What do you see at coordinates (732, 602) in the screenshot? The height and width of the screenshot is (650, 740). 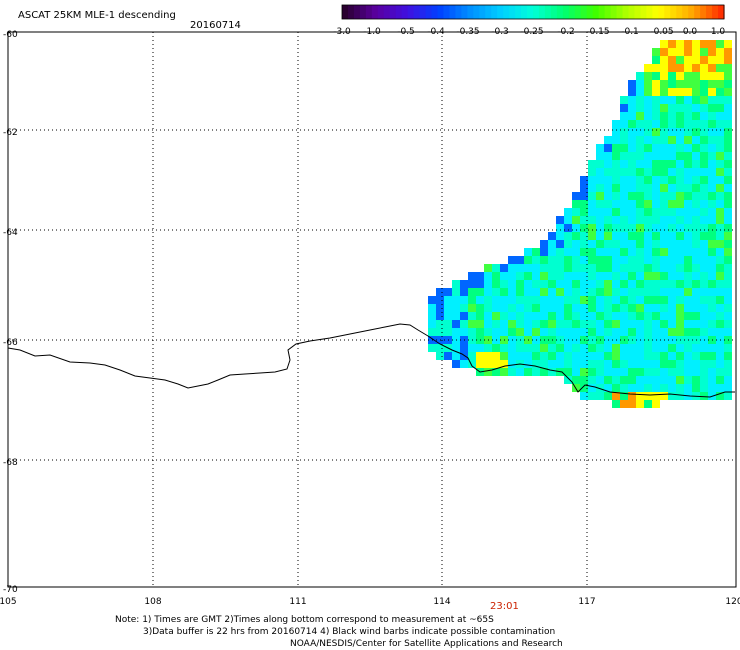 I see `longitude-label: 120` at bounding box center [732, 602].